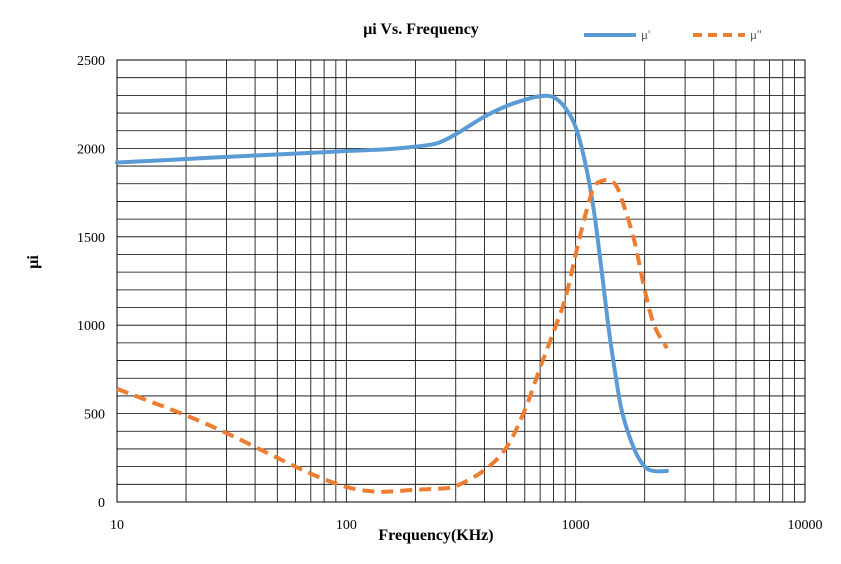  I want to click on x-tick-label: 10, so click(117, 525).